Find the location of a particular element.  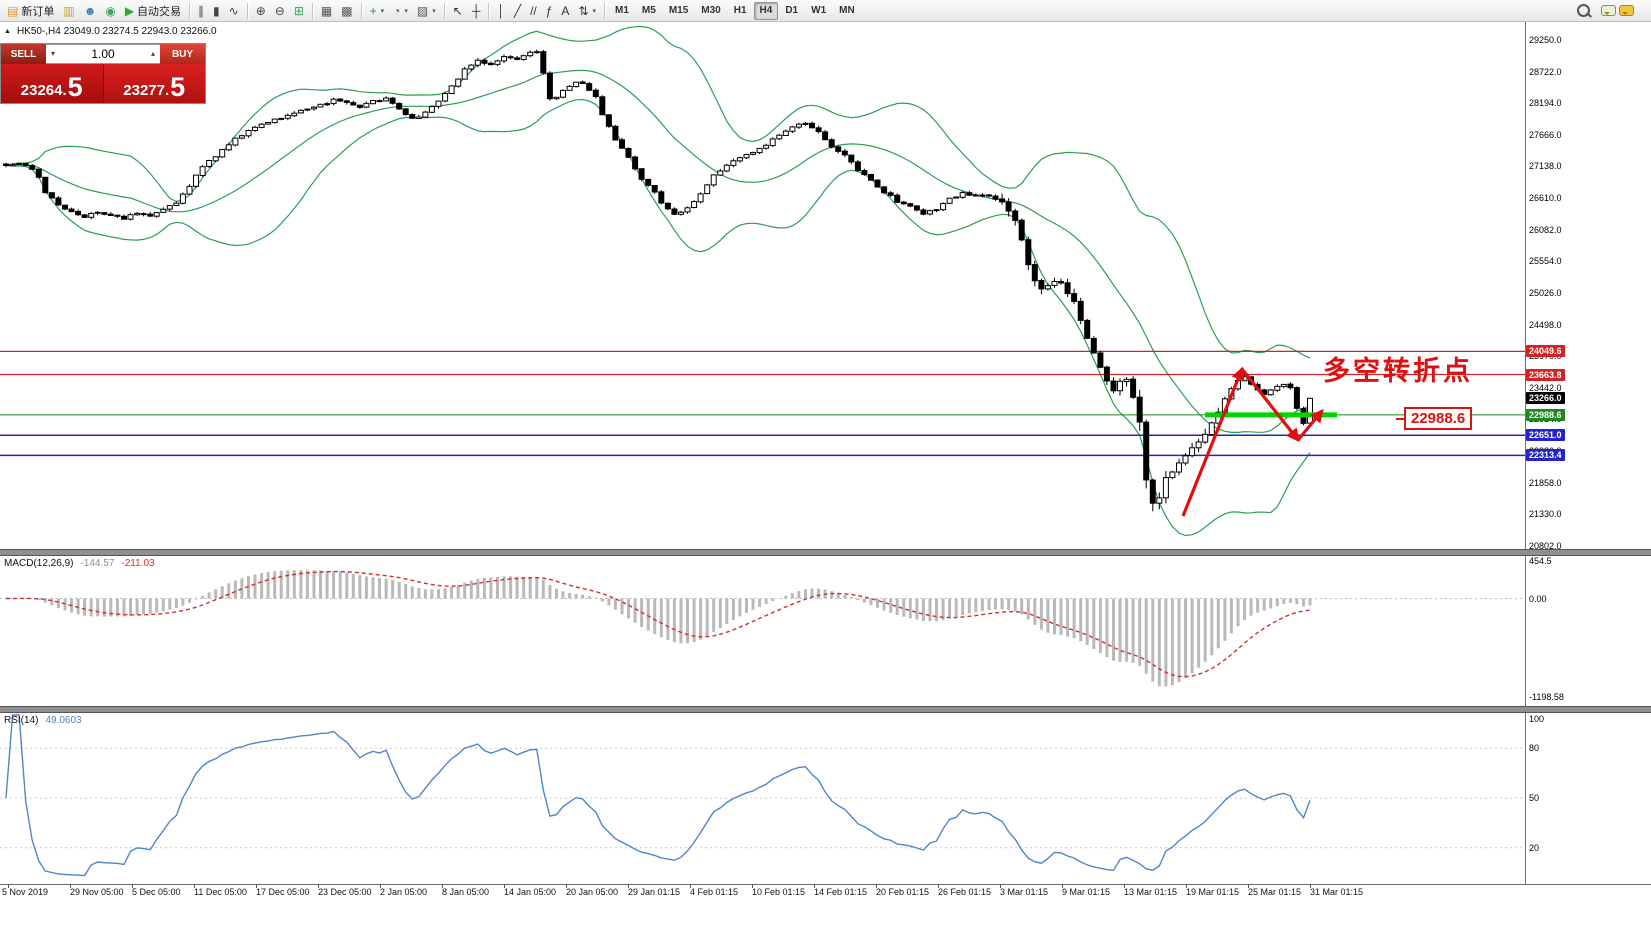

tile-windows-button: ▦ is located at coordinates (326, 10).